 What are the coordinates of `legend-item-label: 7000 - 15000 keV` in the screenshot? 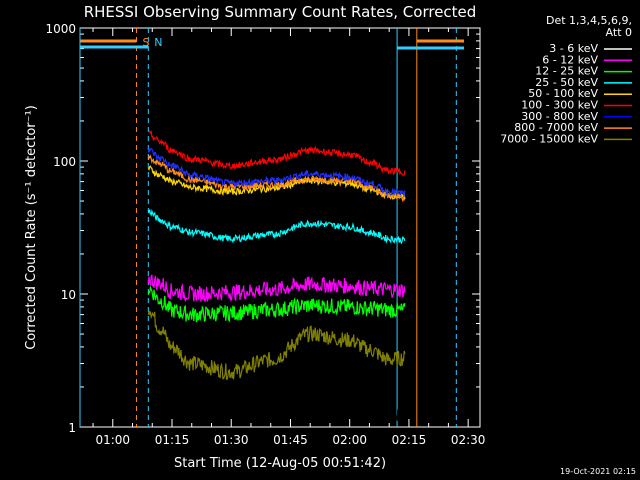 It's located at (549, 138).